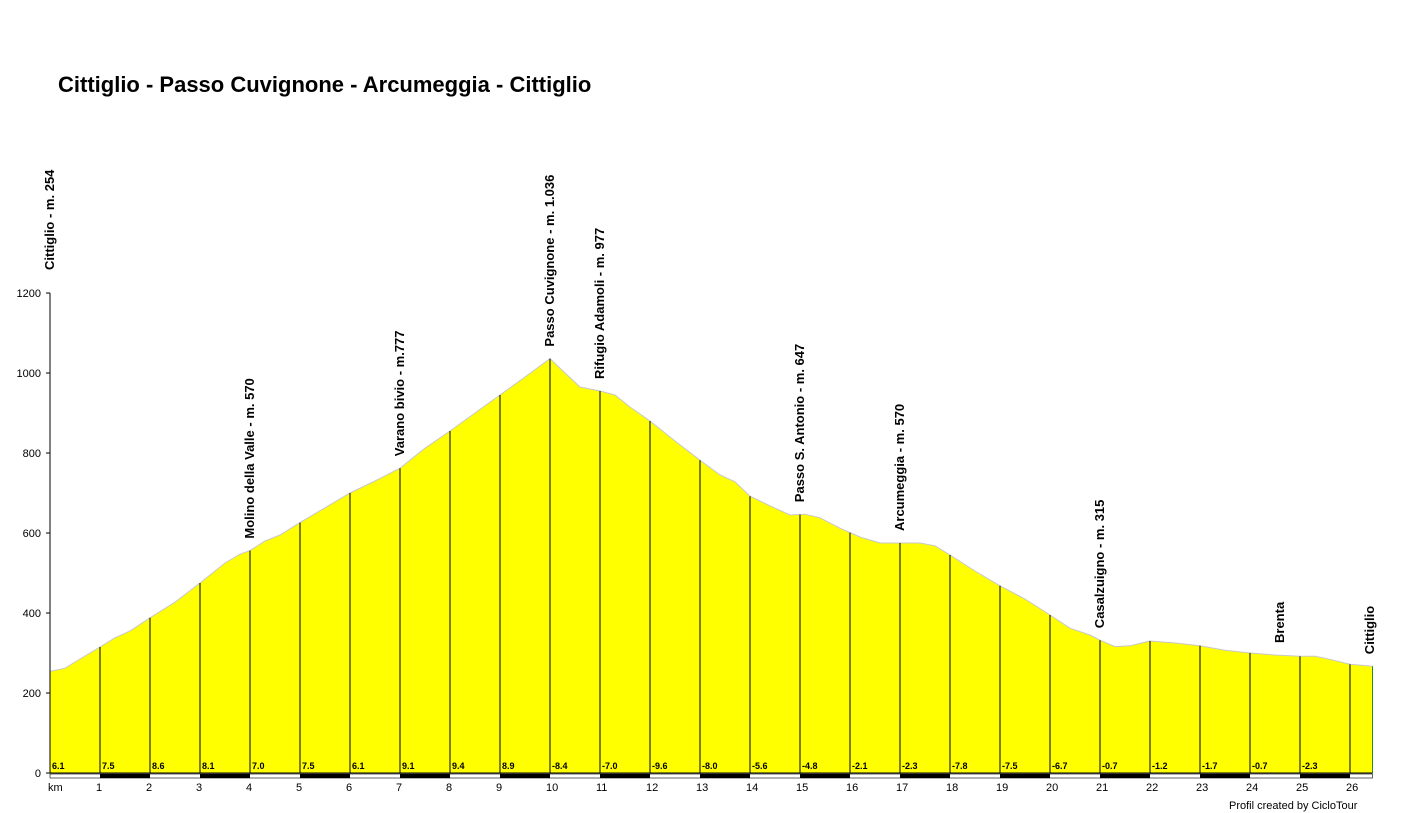  I want to click on waypoint-label: Cittiglio - m. 254, so click(49, 219).